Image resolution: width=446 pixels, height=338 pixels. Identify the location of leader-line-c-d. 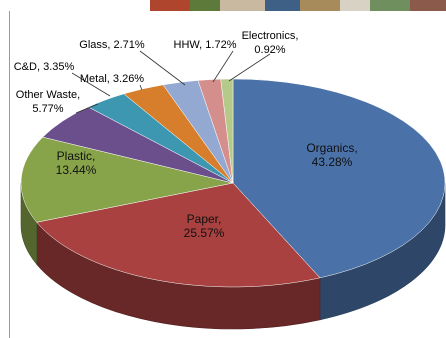
(91, 84).